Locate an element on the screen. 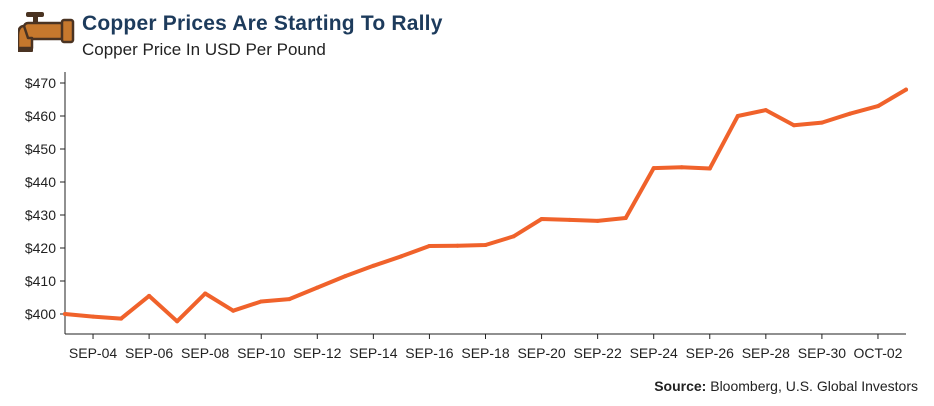 The width and height of the screenshot is (934, 406). y-tick-label: $440 is located at coordinates (40, 182).